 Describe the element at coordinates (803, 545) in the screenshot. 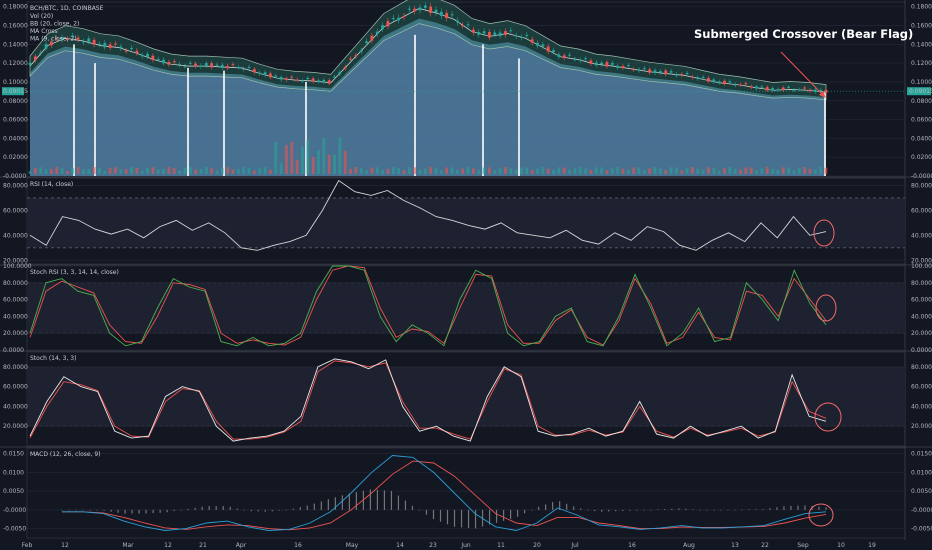

I see `x-tick-label: Sep` at that location.